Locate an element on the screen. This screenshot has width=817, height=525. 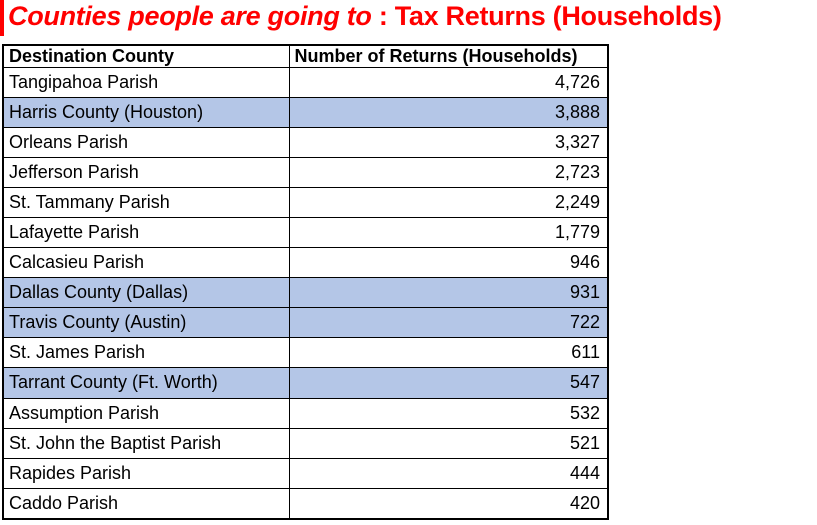
returns-cell: 532 is located at coordinates (448, 413).